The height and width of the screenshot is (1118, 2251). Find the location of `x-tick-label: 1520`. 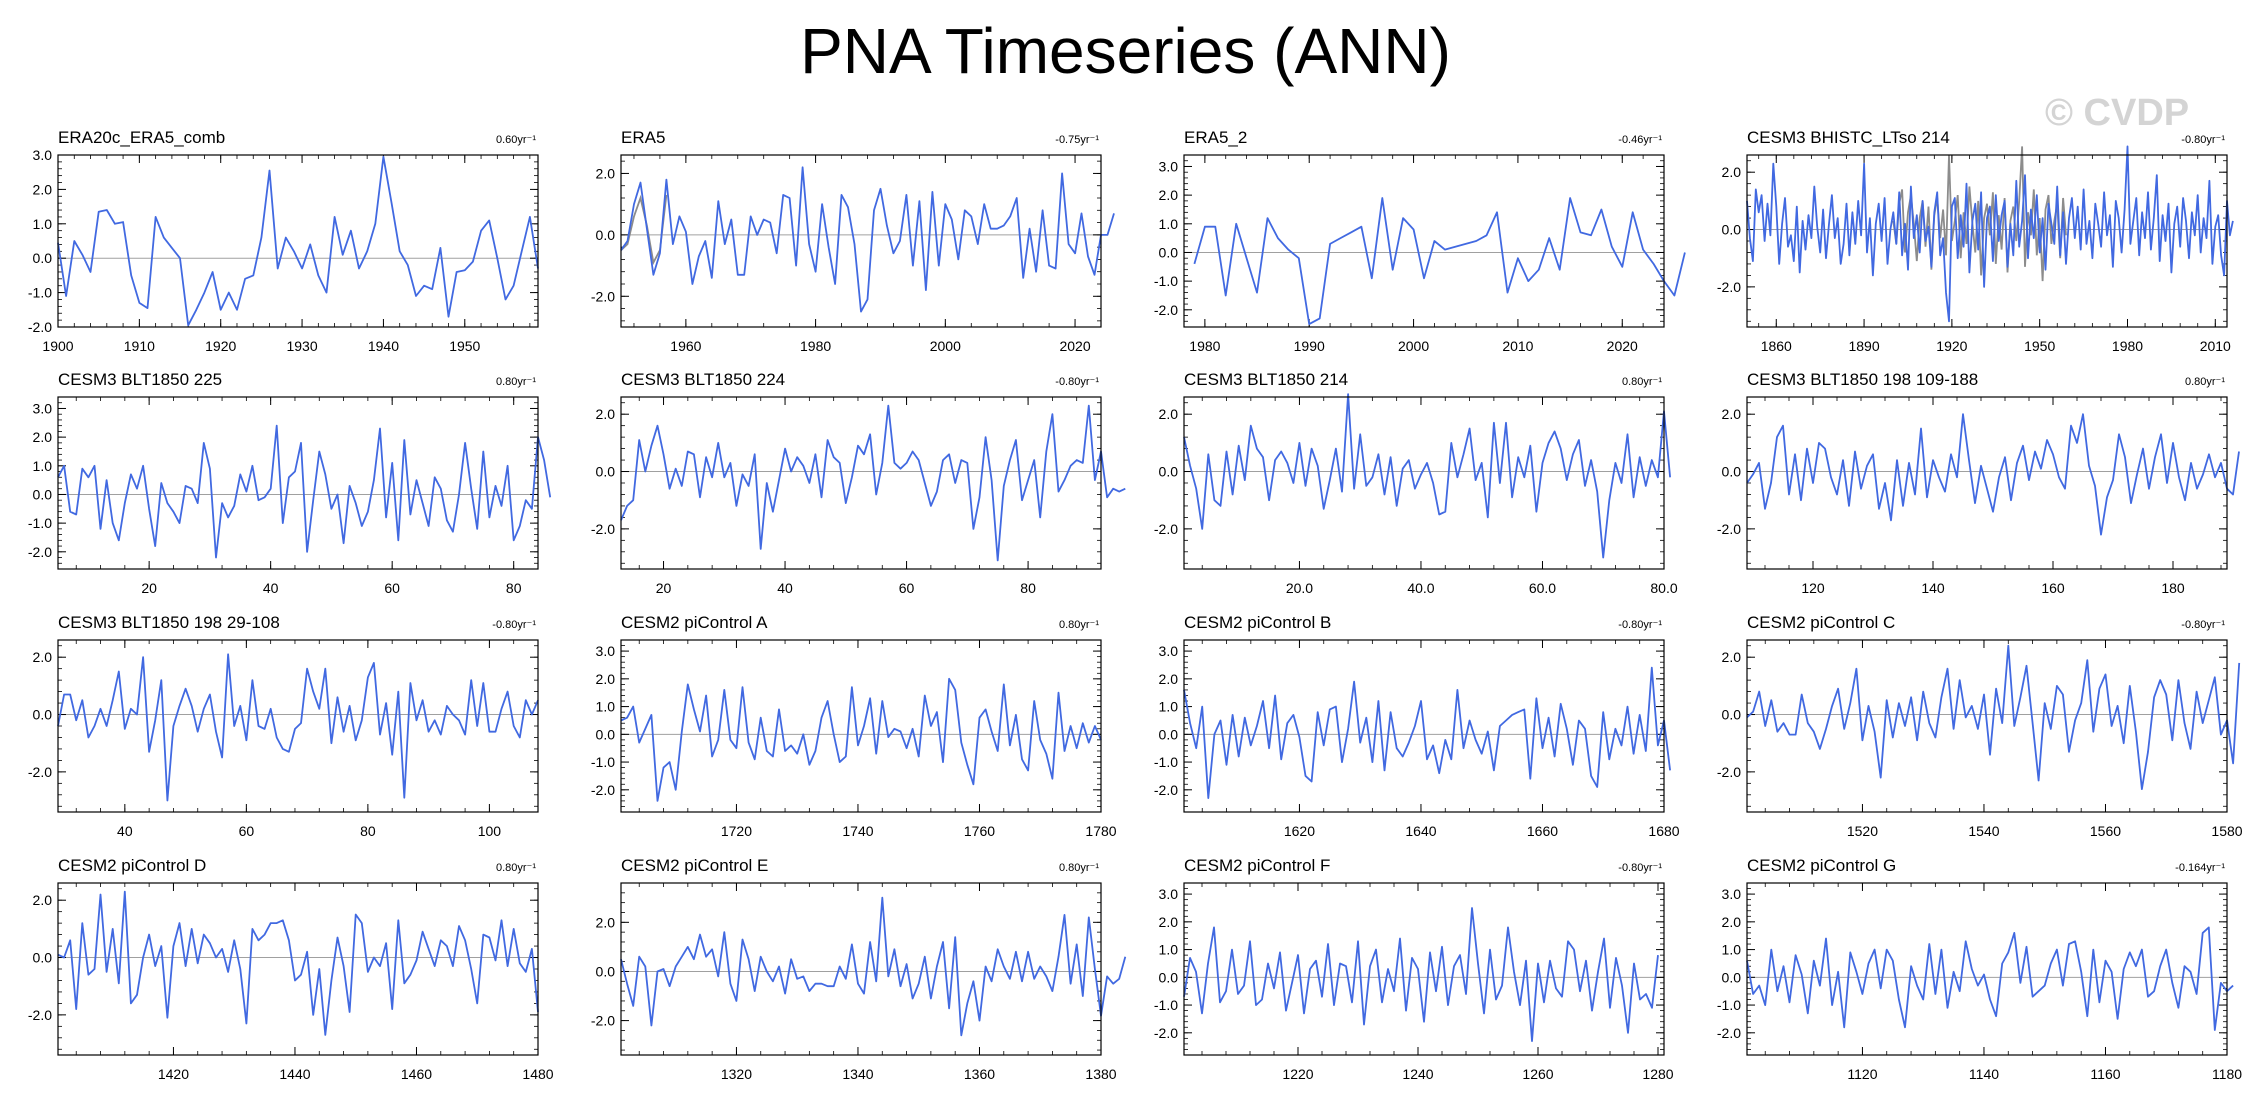

x-tick-label: 1520 is located at coordinates (1862, 831).